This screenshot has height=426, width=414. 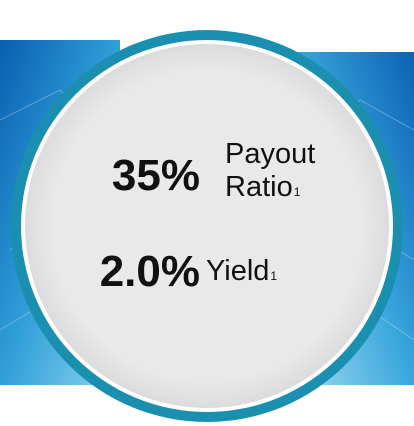 What do you see at coordinates (259, 187) in the screenshot?
I see `metric-label: Ratio` at bounding box center [259, 187].